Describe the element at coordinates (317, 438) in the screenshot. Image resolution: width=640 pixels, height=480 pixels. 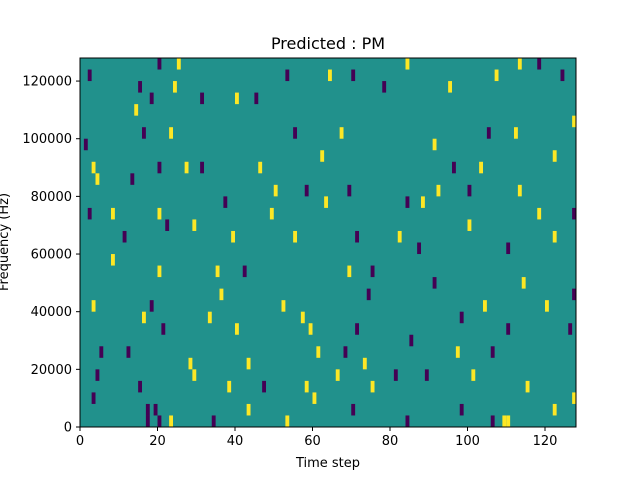
I see `x-axis: 0 20 40 60 80 100 120` at that location.